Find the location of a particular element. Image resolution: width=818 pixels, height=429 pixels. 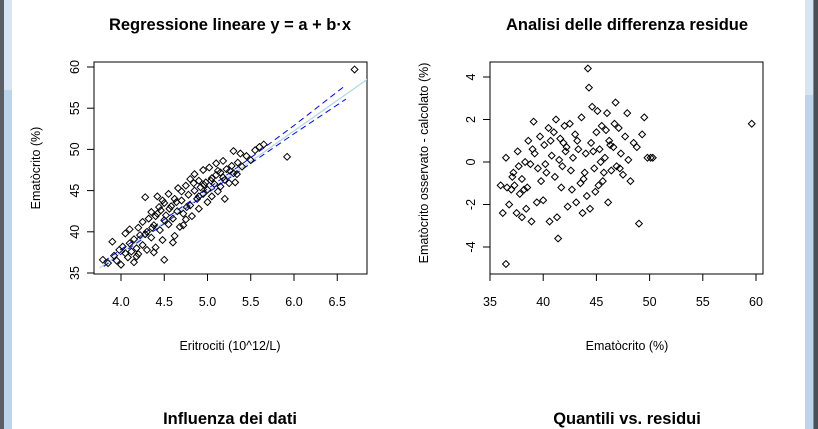

influence-title: Influenza dei dati is located at coordinates (230, 419).